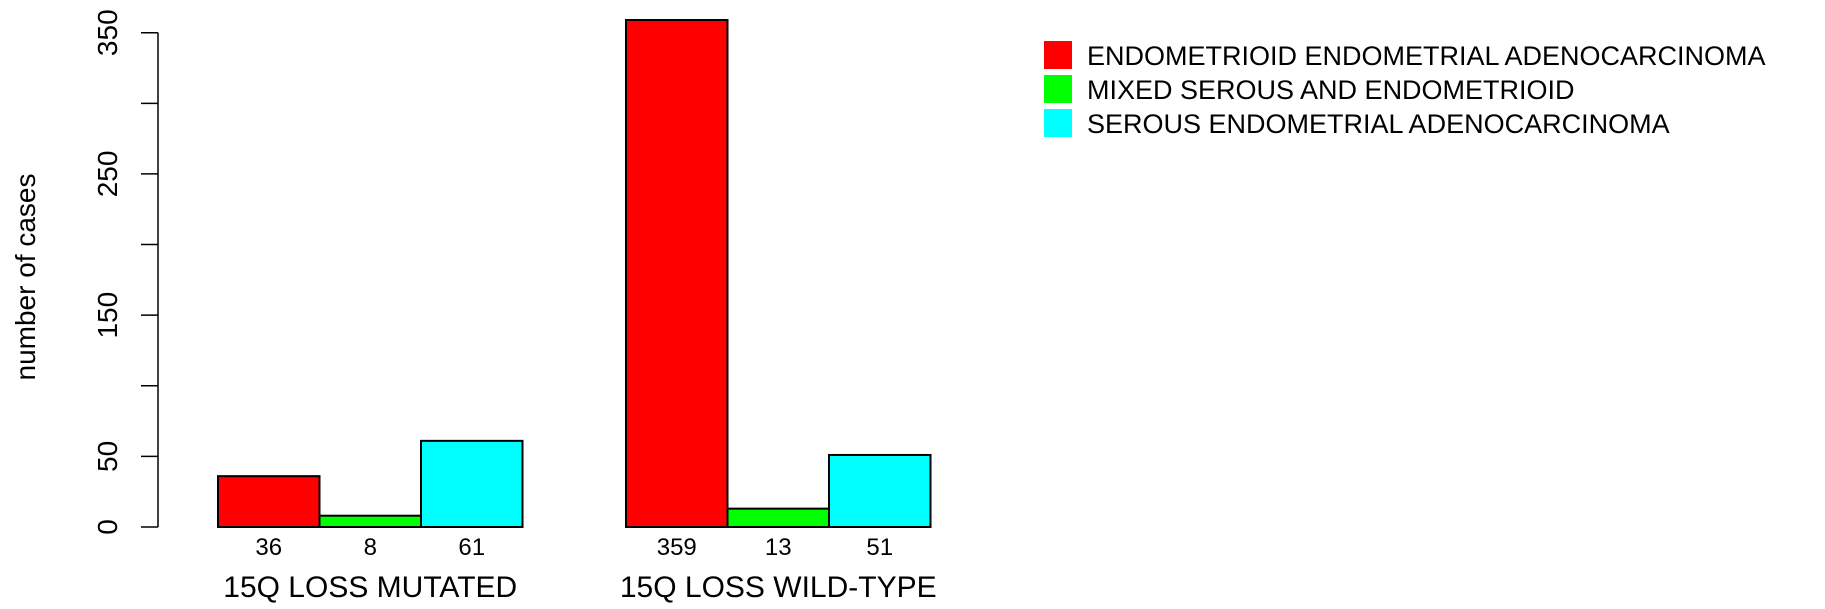 The height and width of the screenshot is (609, 1825). What do you see at coordinates (107, 527) in the screenshot?
I see `y-tick-label: 0` at bounding box center [107, 527].